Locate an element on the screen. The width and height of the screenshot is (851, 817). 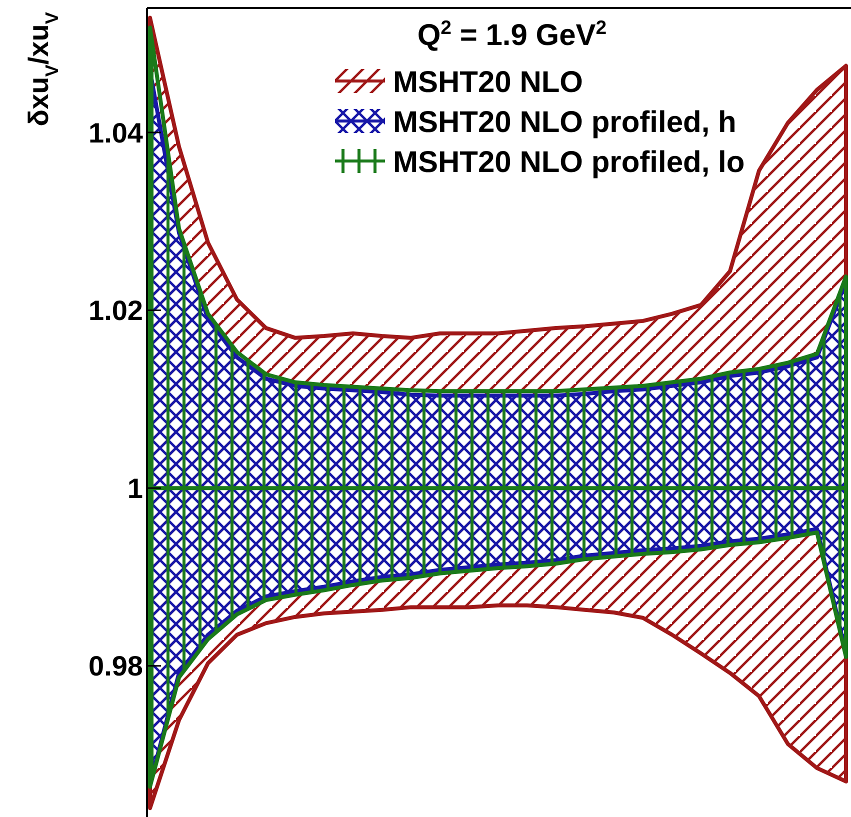
y-tick-label: 1.02 is located at coordinates (115, 310).